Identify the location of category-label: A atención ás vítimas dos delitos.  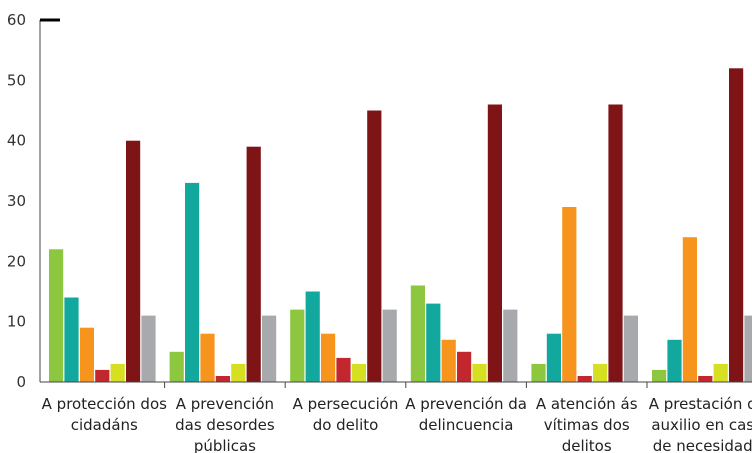
(587, 424).